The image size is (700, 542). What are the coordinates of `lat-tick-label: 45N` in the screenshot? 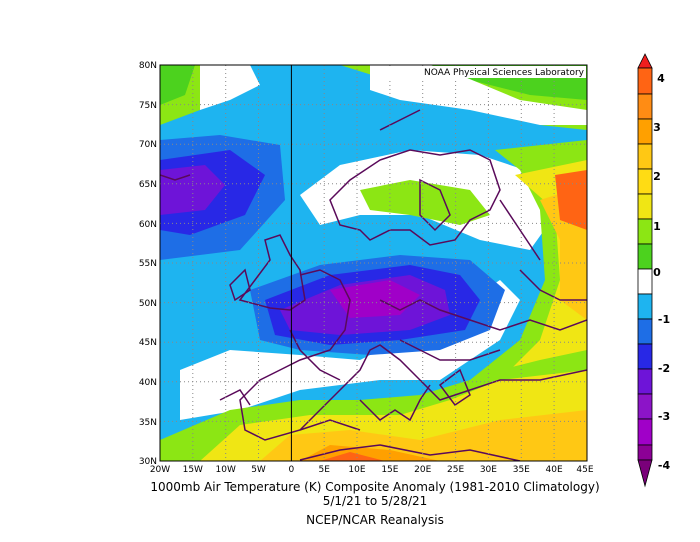 It's located at (148, 343).